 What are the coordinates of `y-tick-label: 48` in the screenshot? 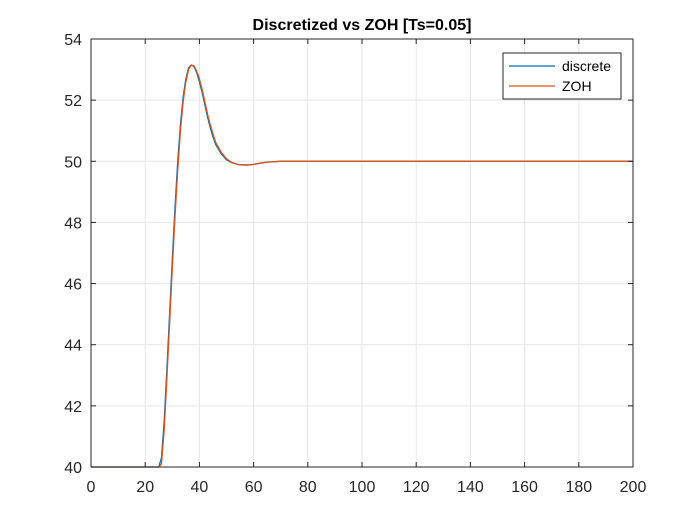 It's located at (73, 223).